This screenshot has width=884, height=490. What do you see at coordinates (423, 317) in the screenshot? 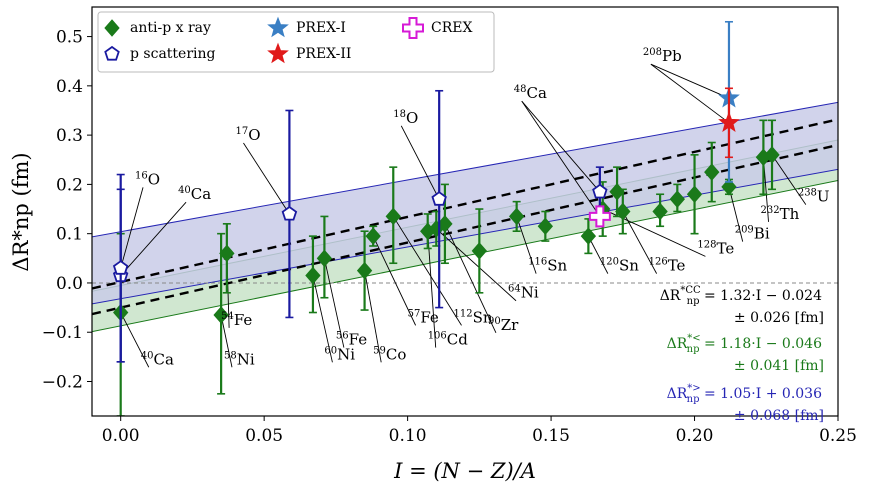
I see `nucleus-label-12: 57Fe` at bounding box center [423, 317].